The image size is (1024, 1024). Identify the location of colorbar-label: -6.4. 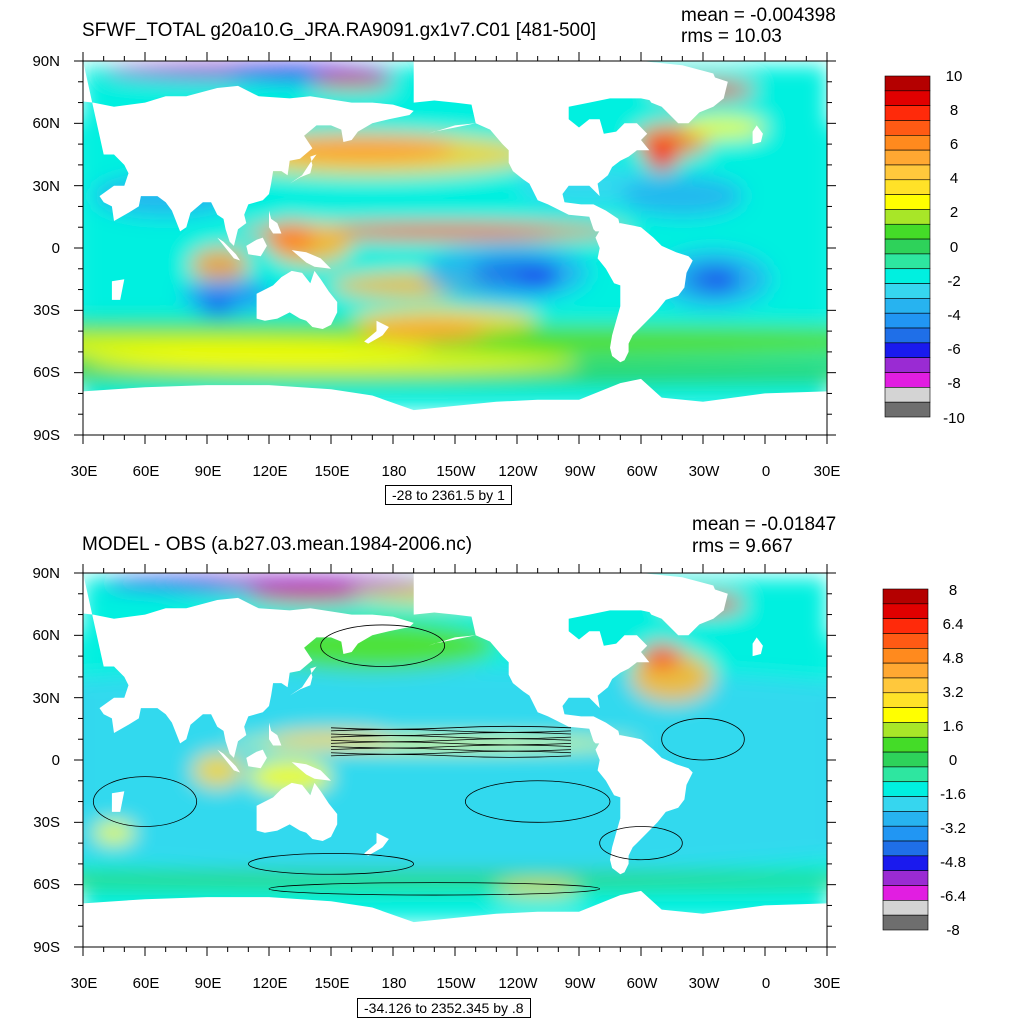
(953, 896).